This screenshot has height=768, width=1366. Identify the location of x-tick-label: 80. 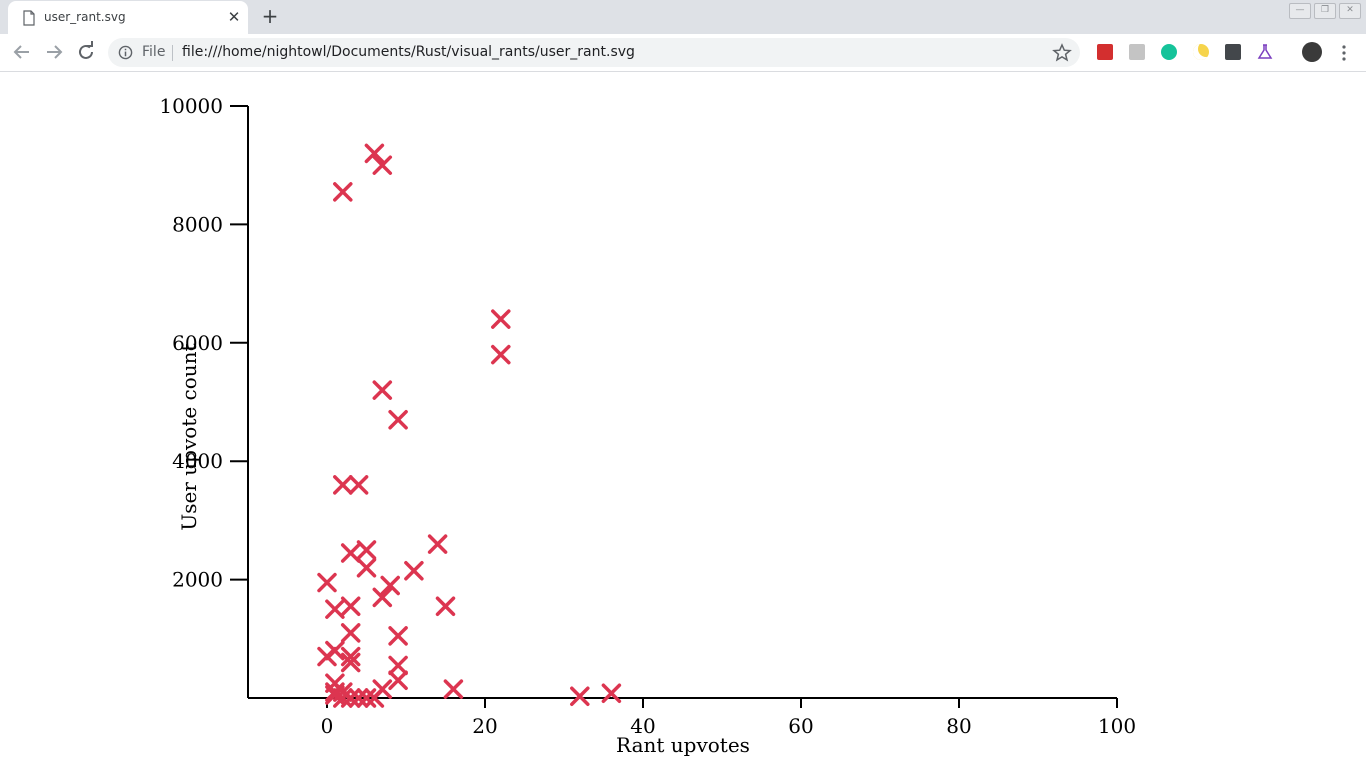
(958, 726).